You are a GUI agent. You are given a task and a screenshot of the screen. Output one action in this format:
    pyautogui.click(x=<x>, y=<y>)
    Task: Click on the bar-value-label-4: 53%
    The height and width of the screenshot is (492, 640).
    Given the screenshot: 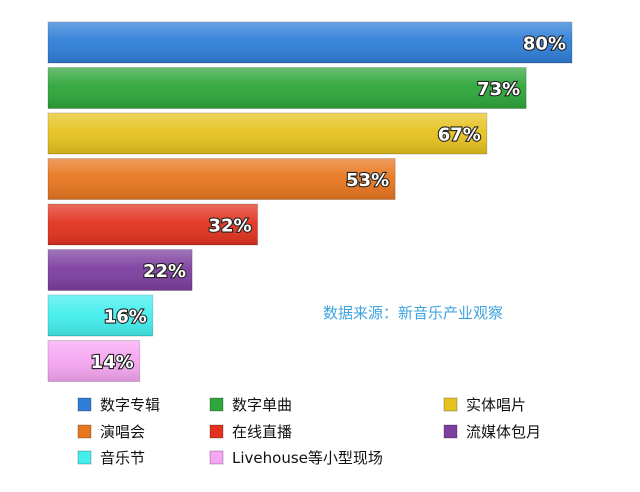 What is the action you would take?
    pyautogui.click(x=367, y=180)
    